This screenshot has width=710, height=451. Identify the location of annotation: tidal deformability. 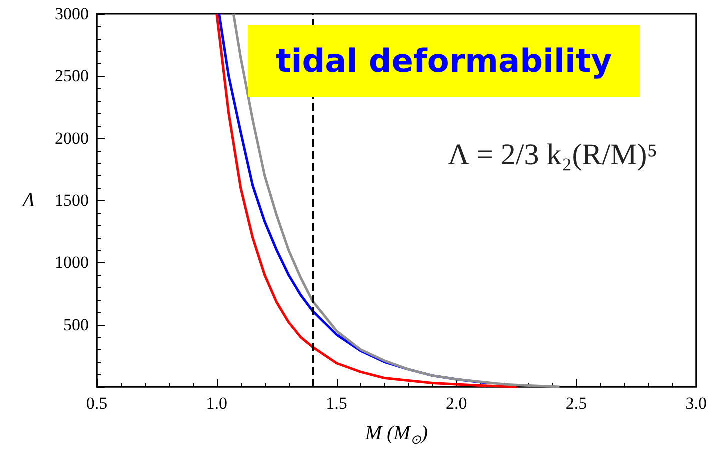
(444, 61).